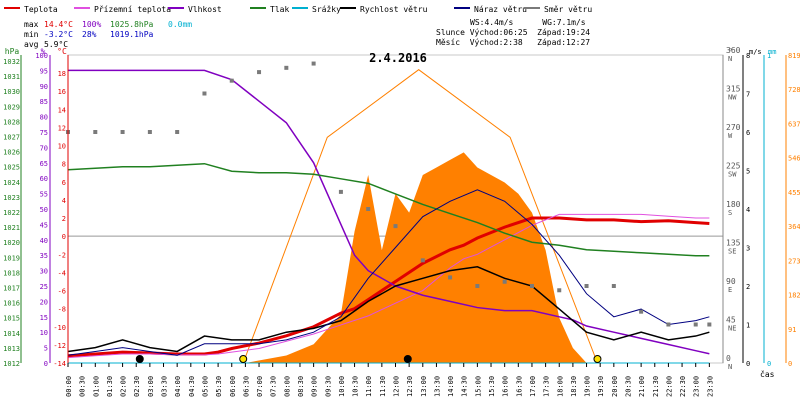  I want to click on pressure-tick-label: 1015, so click(11, 319).